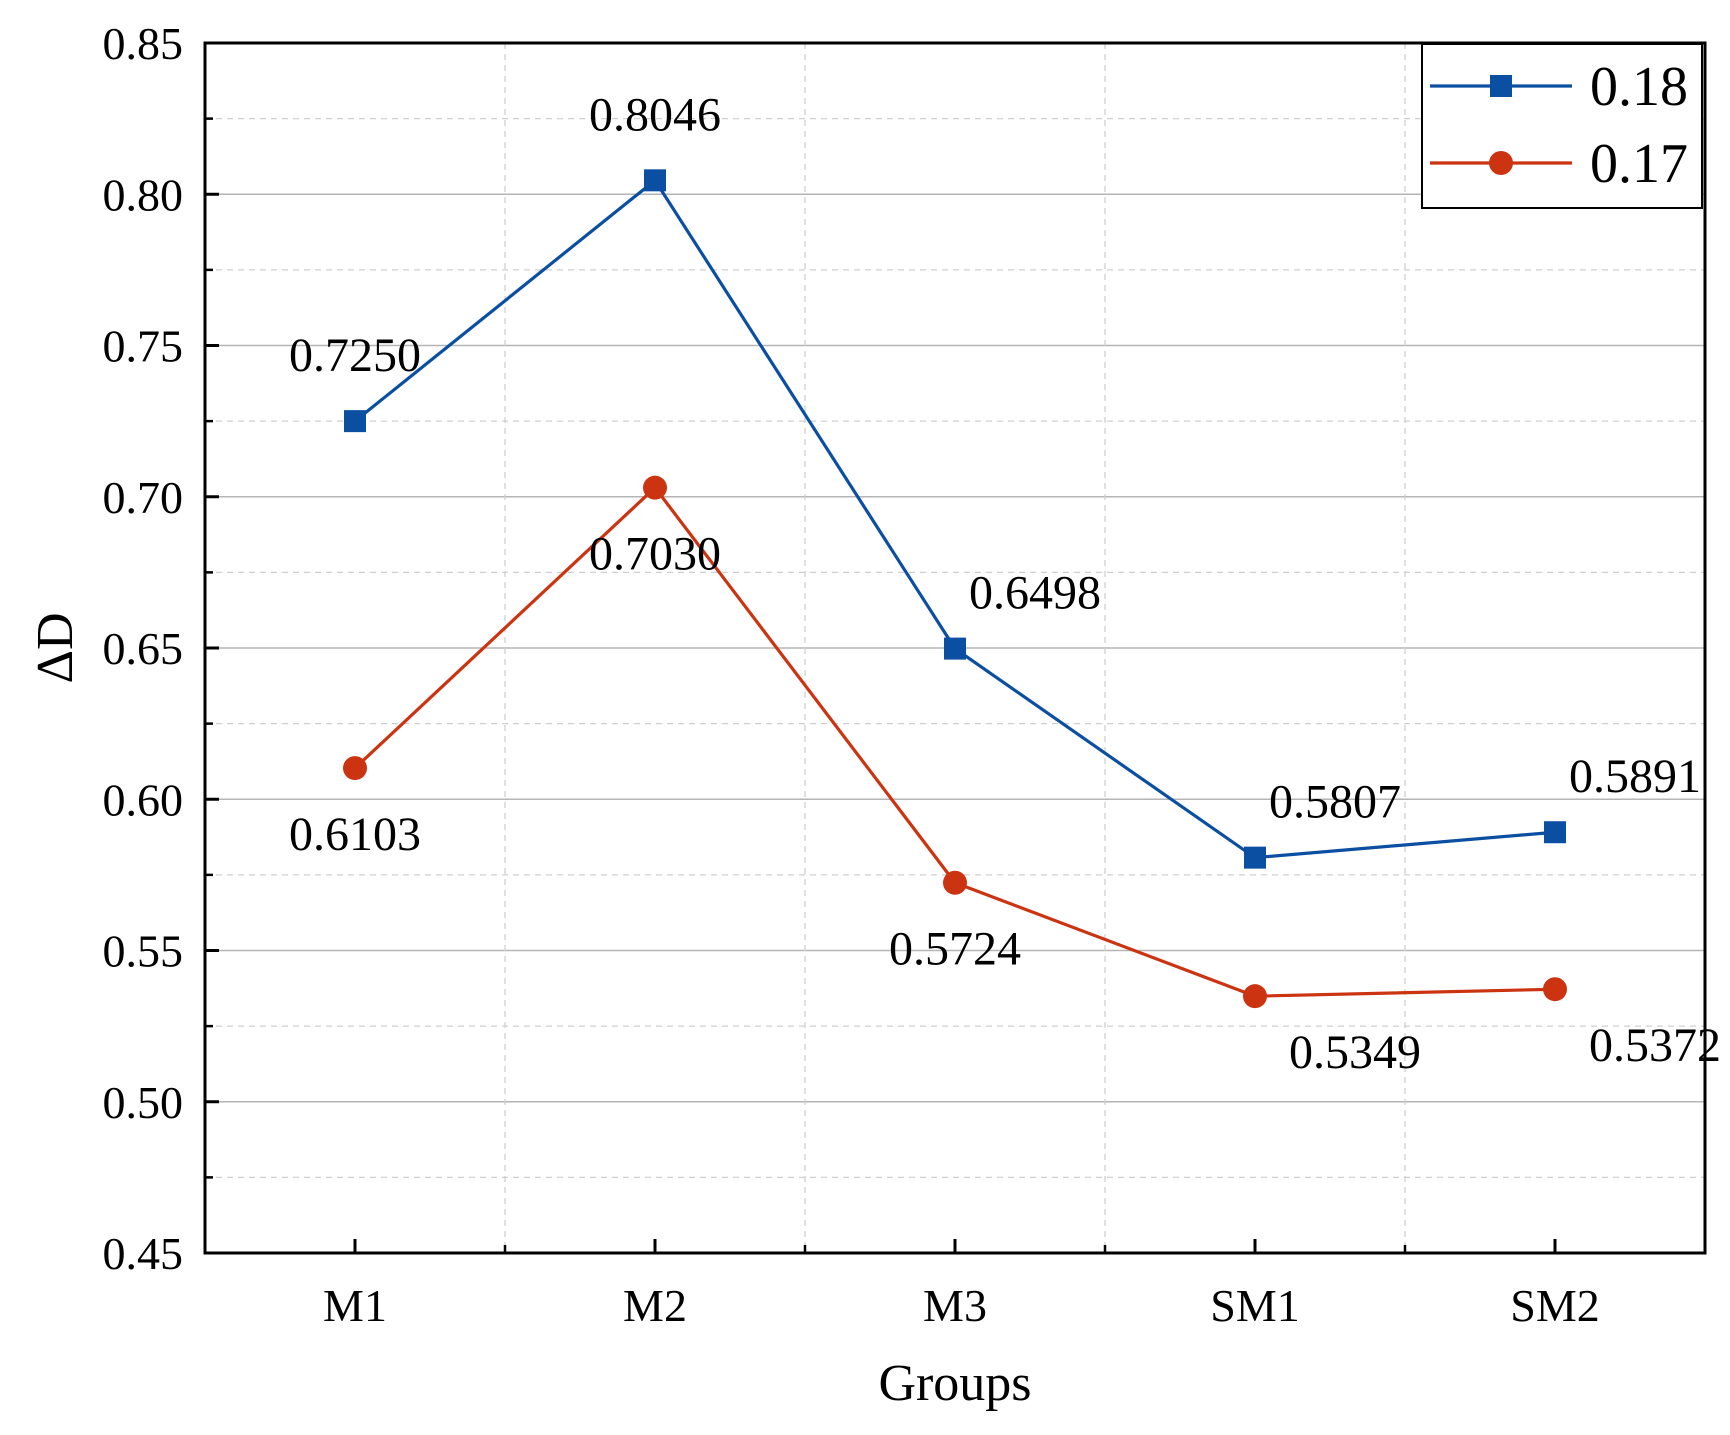  What do you see at coordinates (143, 648) in the screenshot?
I see `y-tick-label: 0.65` at bounding box center [143, 648].